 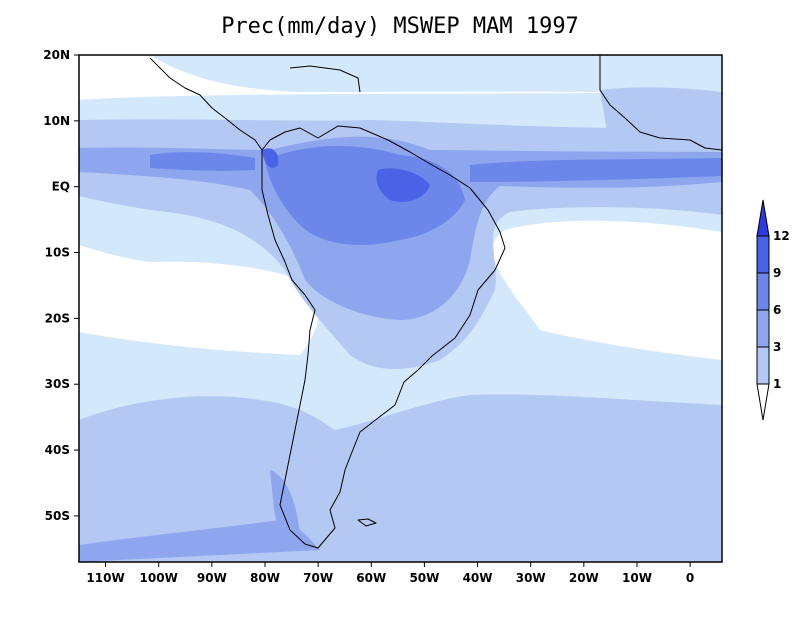 What do you see at coordinates (637, 578) in the screenshot?
I see `lon-tick-label: 10W` at bounding box center [637, 578].